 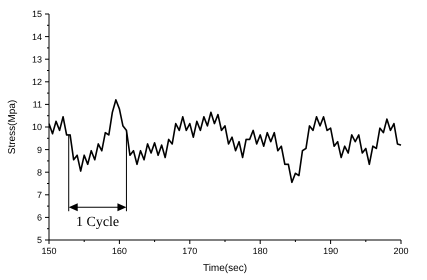 I want to click on y-tick-label: 5, so click(x=39, y=240).